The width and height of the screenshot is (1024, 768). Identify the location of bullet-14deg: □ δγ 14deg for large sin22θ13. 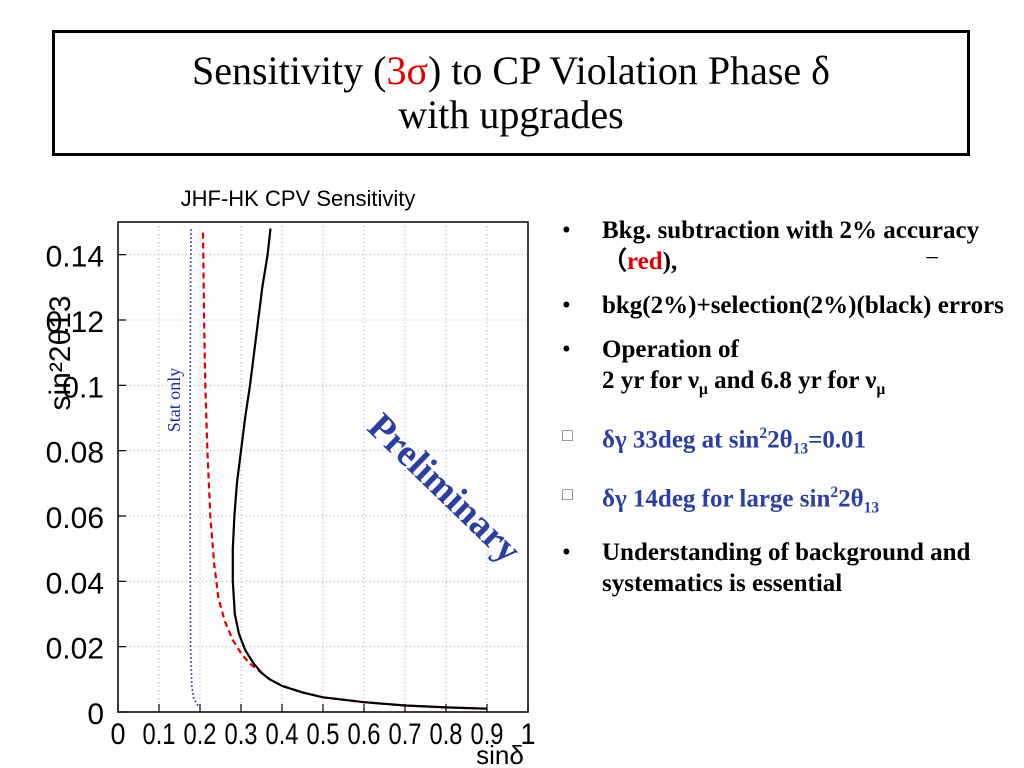
(790, 500).